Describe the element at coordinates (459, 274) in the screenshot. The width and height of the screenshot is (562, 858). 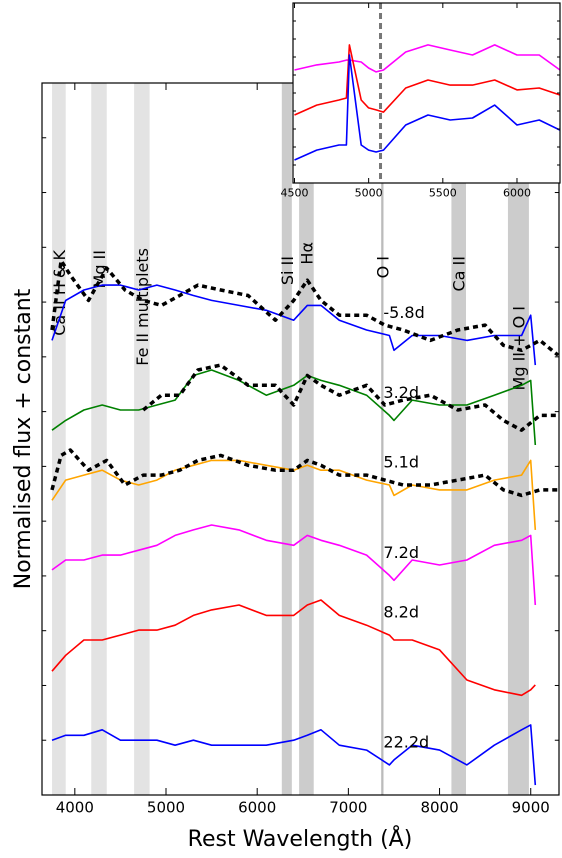
I see `band-label: Ca II` at that location.